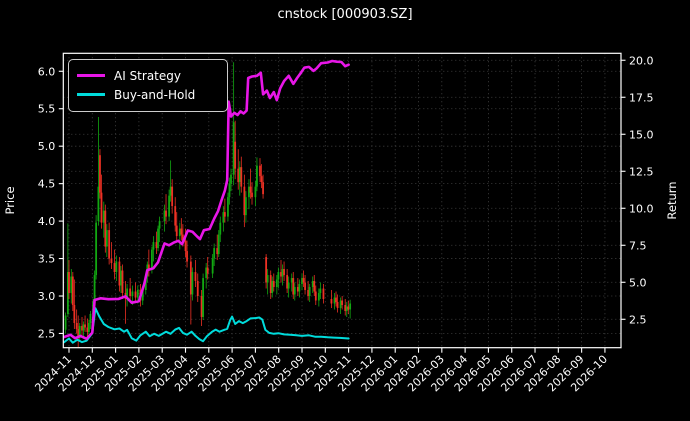 The image size is (690, 421). Describe the element at coordinates (10, 200) in the screenshot. I see `y-left-axis-title: Price` at that location.